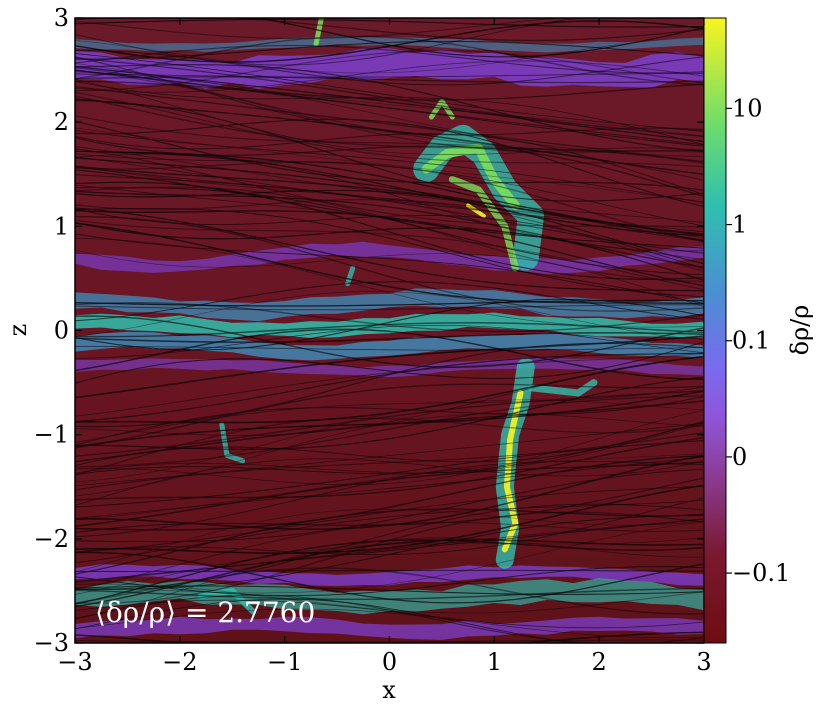 Image resolution: width=831 pixels, height=712 pixels. Describe the element at coordinates (51, 539) in the screenshot. I see `y-tick-label: −2` at that location.